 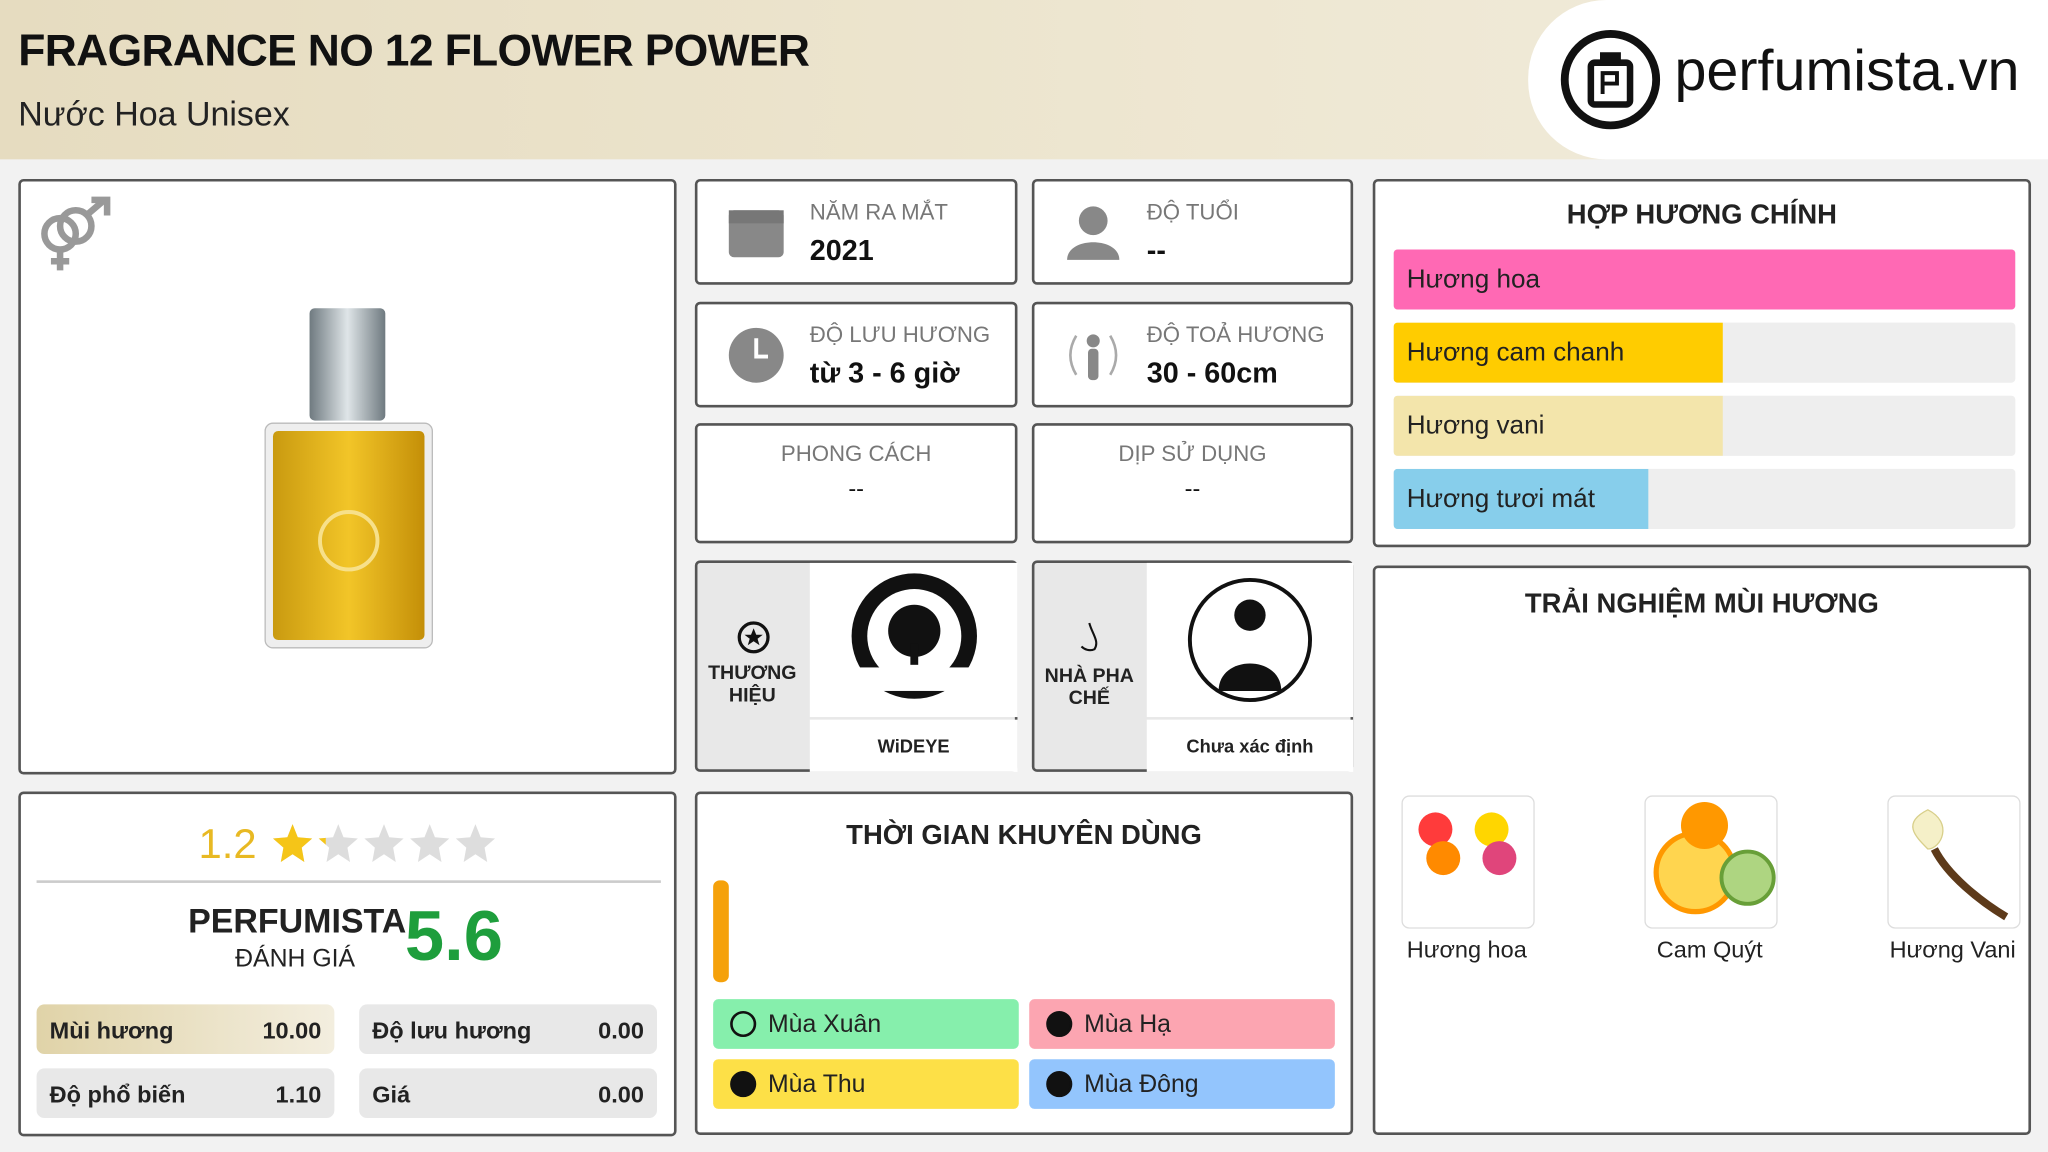 What do you see at coordinates (117, 1094) in the screenshot?
I see `metric-name: Độ phổ biến` at bounding box center [117, 1094].